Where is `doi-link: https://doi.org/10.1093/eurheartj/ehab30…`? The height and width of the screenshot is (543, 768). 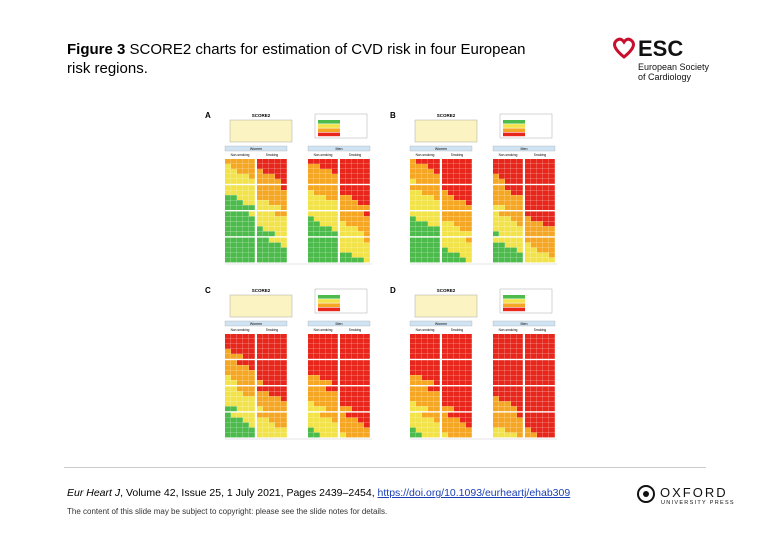
doi-link: https://doi.org/10.1093/eurheartj/ehab30… is located at coordinates (474, 493).